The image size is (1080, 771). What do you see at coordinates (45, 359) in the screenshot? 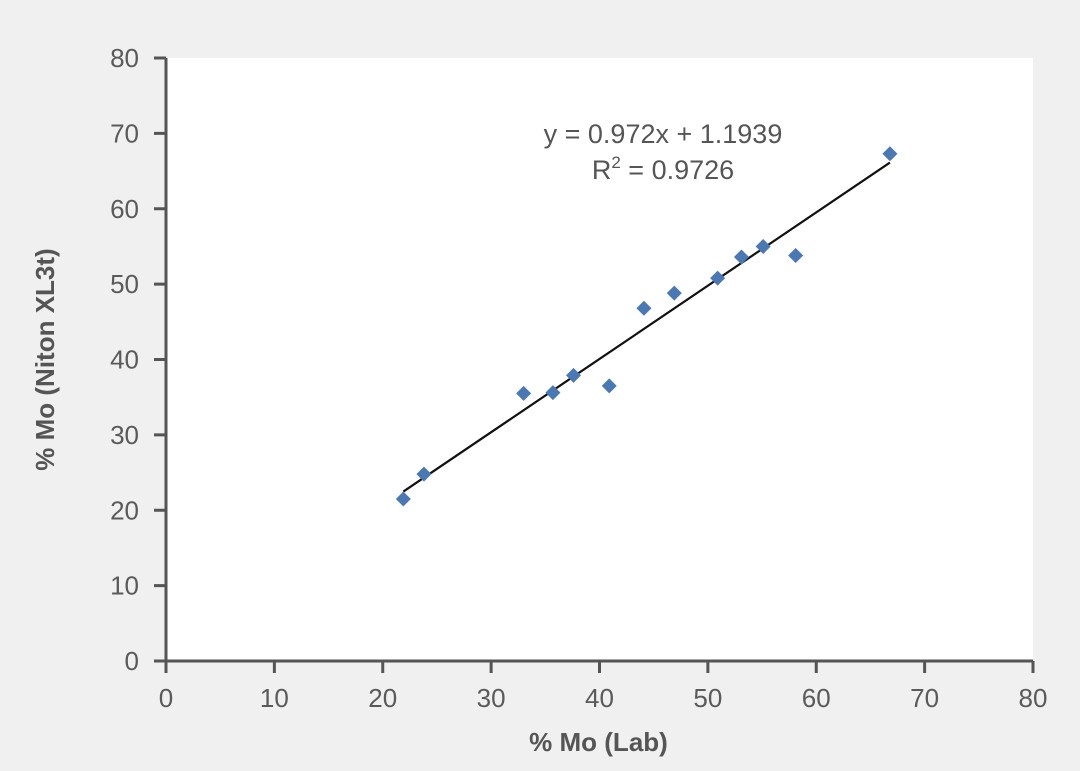
I see `y-axis-title: % Mo (Niton XL3t)` at bounding box center [45, 359].